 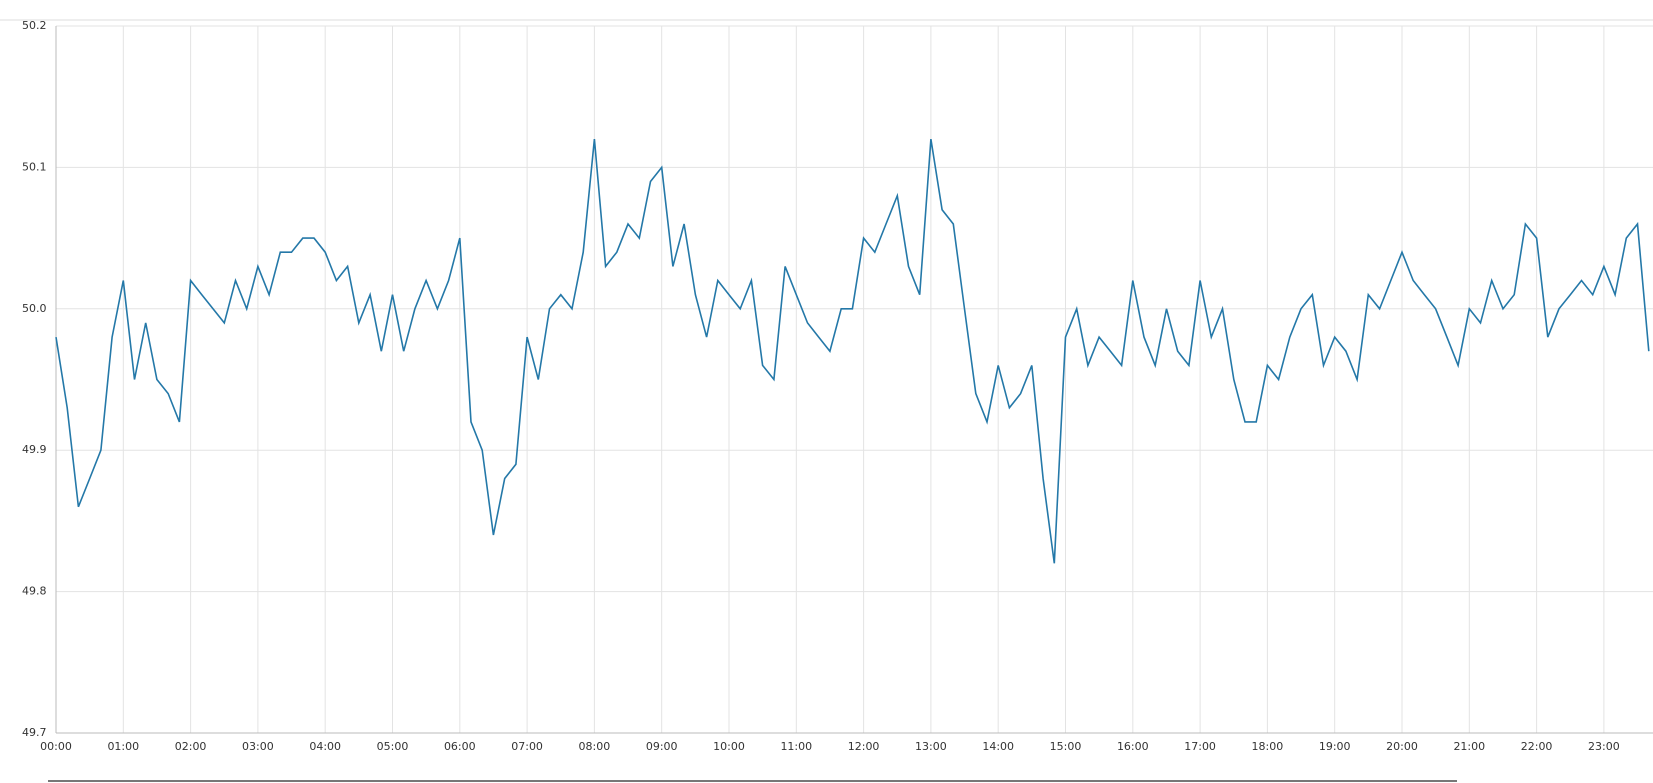 What do you see at coordinates (595, 746) in the screenshot?
I see `x-tick-label: 08:00` at bounding box center [595, 746].